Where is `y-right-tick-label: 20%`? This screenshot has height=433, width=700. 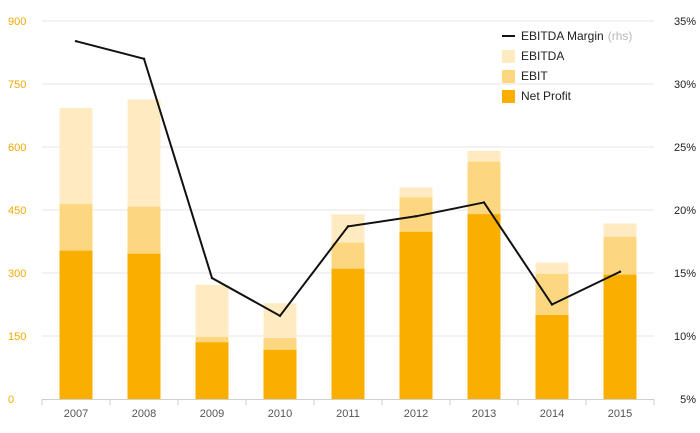
y-right-tick-label: 20% is located at coordinates (685, 211).